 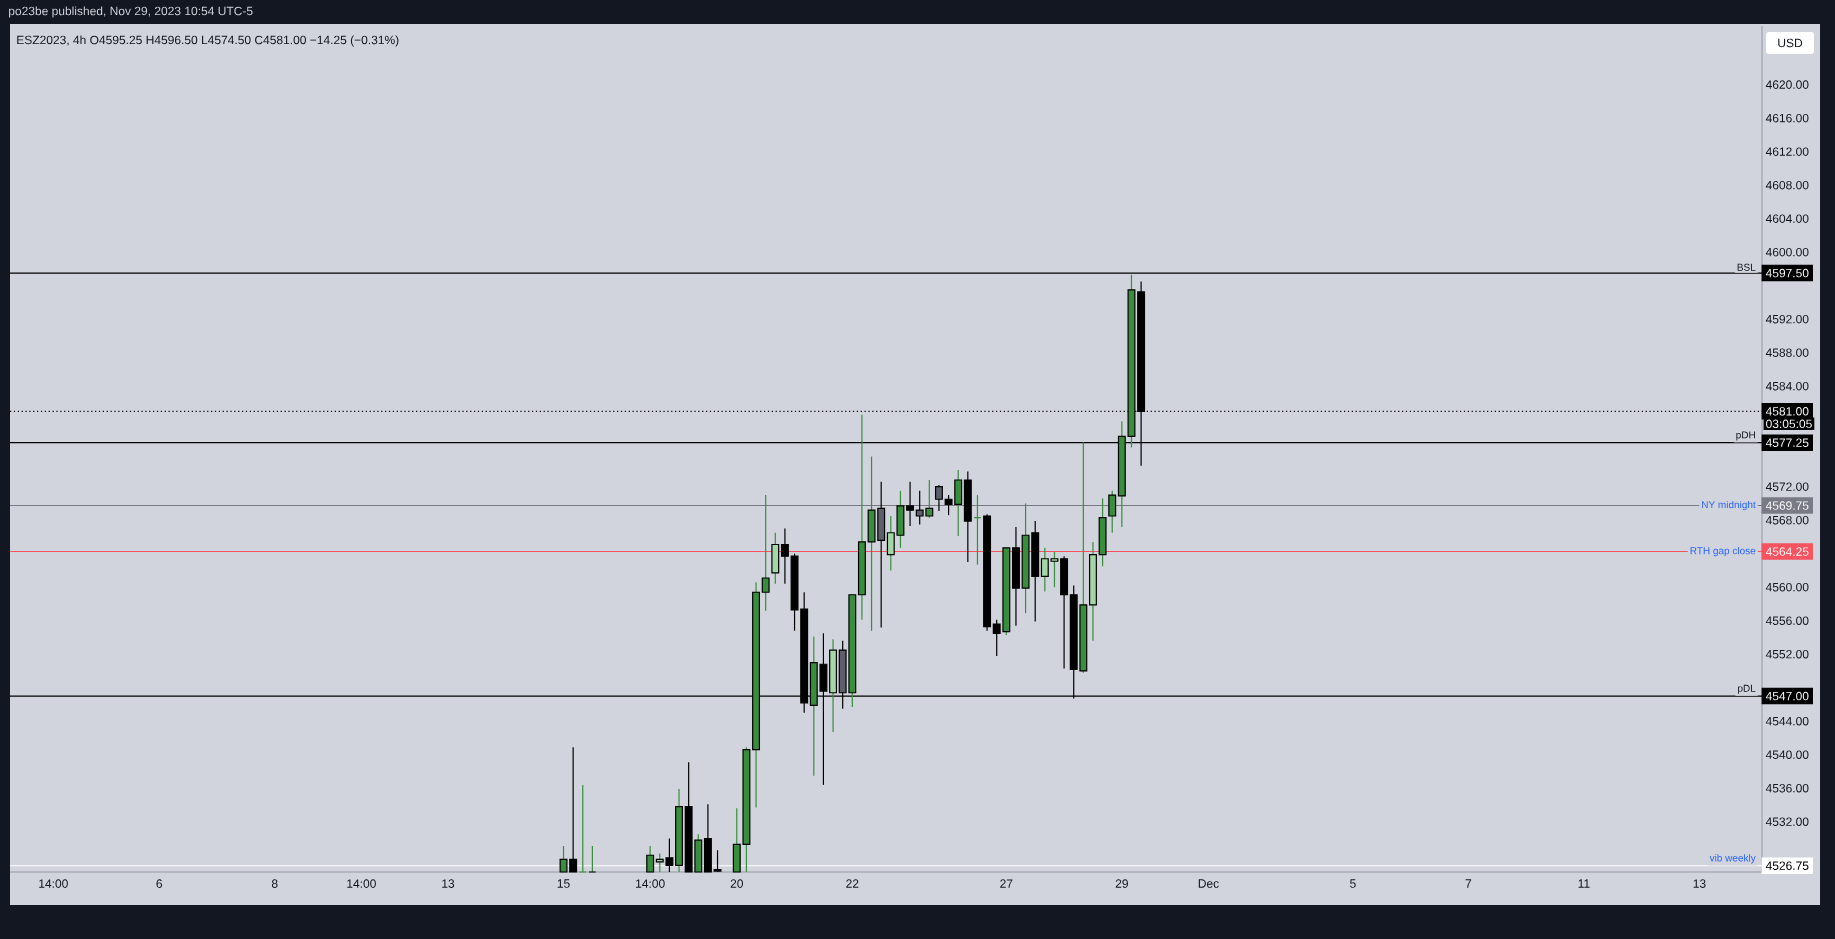 I want to click on y-tick-label: 4552.00, so click(x=1787, y=654).